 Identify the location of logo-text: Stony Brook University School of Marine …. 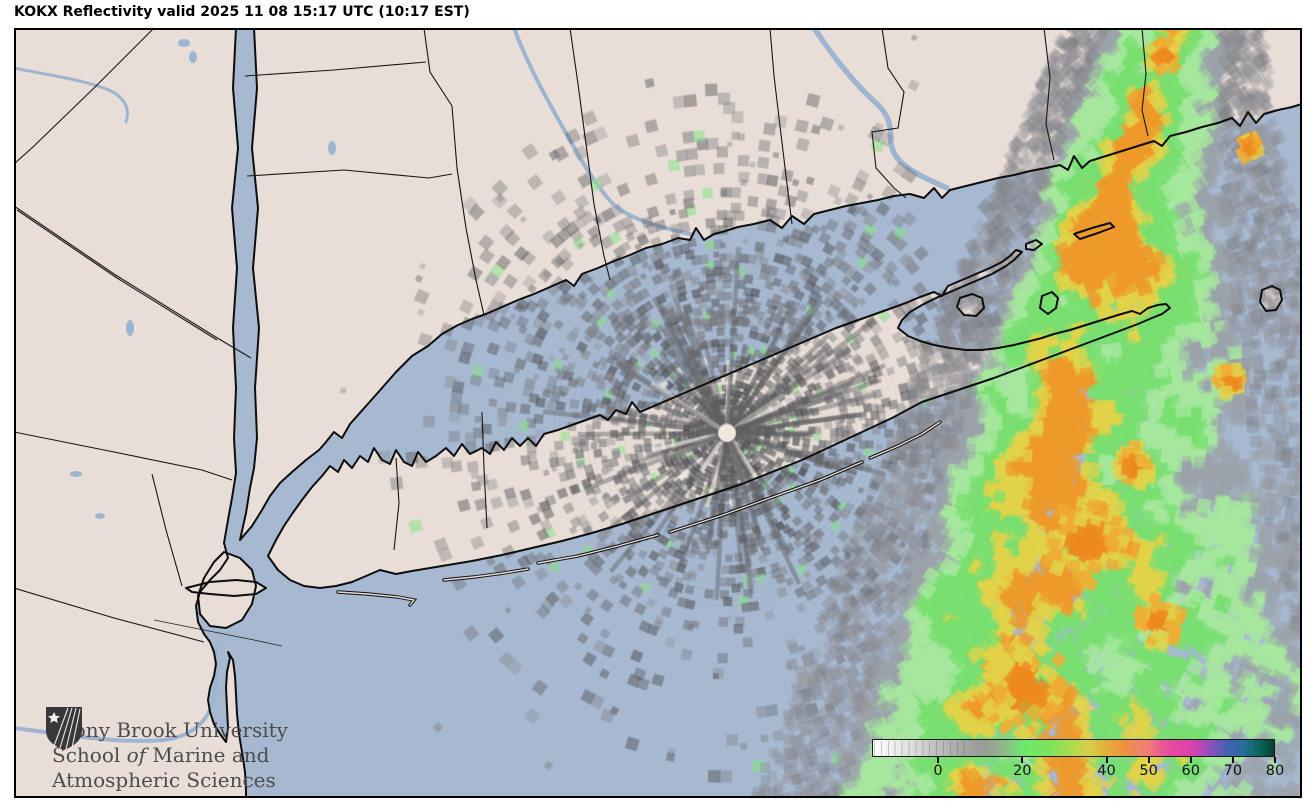
(170, 755).